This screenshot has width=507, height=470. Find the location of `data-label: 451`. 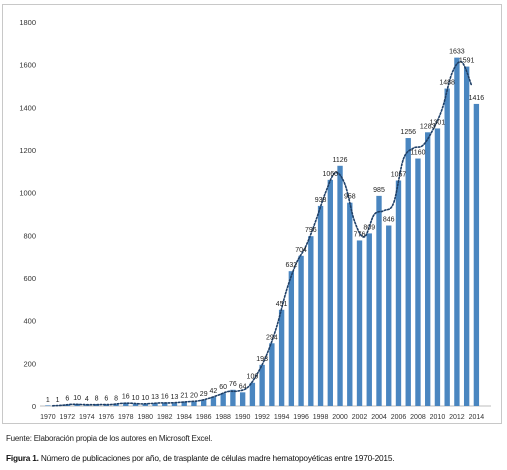

data-label: 451 is located at coordinates (282, 304).